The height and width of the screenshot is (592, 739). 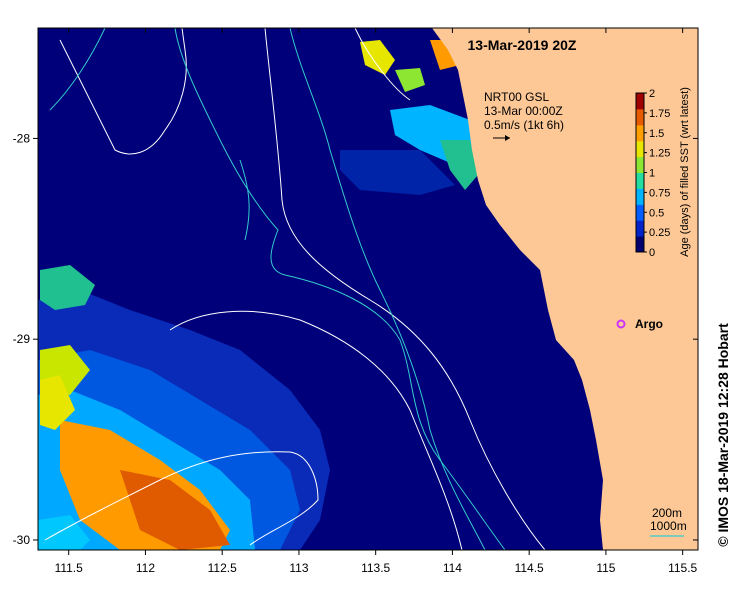 I want to click on depth-legend-200m: 200m, so click(x=667, y=513).